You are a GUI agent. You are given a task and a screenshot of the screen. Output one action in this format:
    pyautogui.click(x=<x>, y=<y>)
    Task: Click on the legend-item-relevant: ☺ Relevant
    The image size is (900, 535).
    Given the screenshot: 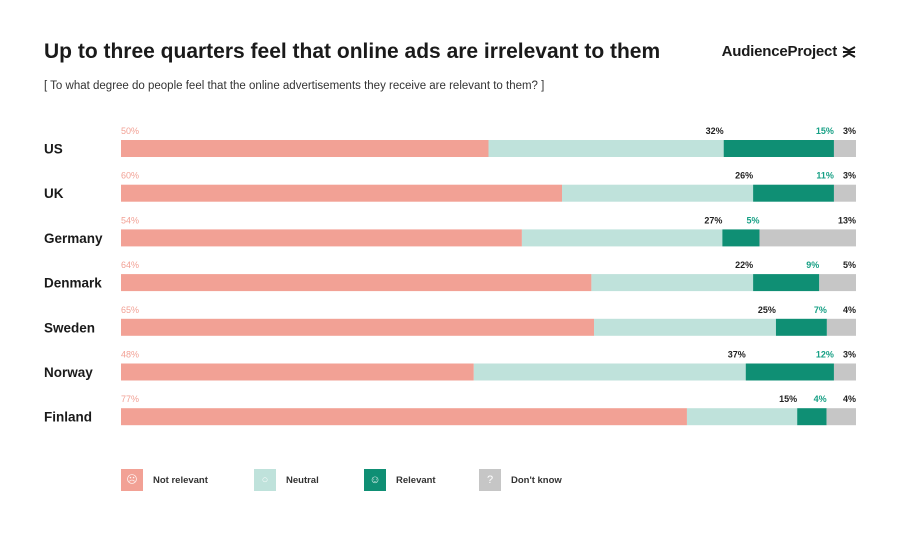 What is the action you would take?
    pyautogui.click(x=400, y=480)
    